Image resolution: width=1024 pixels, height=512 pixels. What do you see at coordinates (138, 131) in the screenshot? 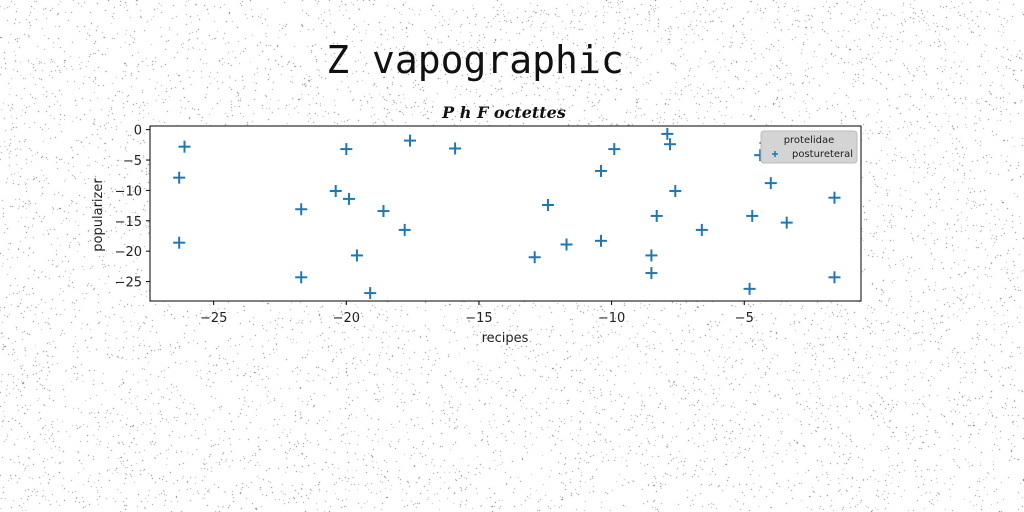
I see `y-tick-label: 0` at bounding box center [138, 131].